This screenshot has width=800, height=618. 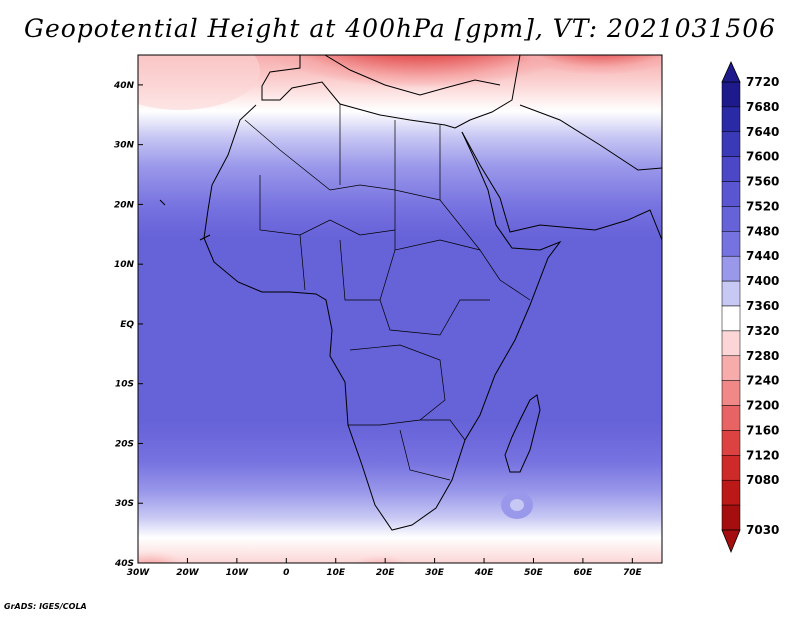 I want to click on y-tick-label: 40N, so click(x=124, y=86).